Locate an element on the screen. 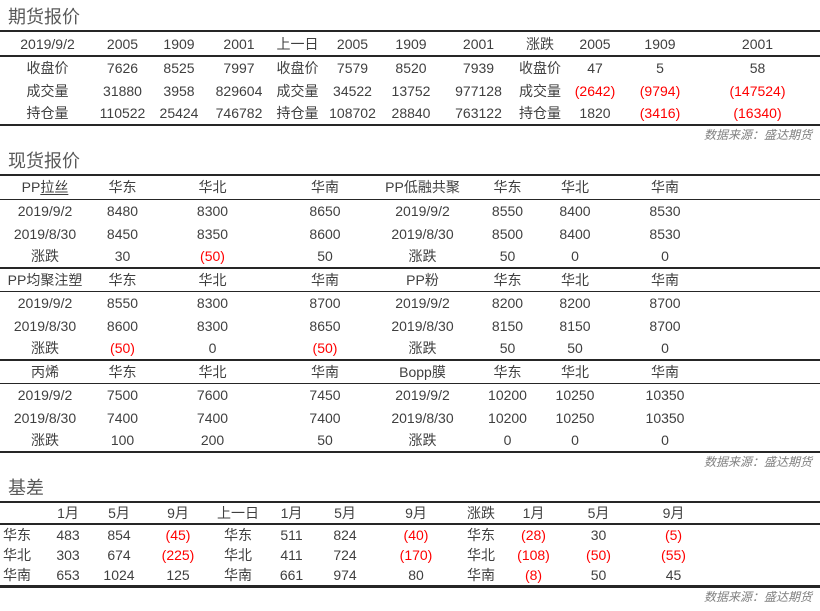  block-label-cell: PP粉 is located at coordinates (422, 279).